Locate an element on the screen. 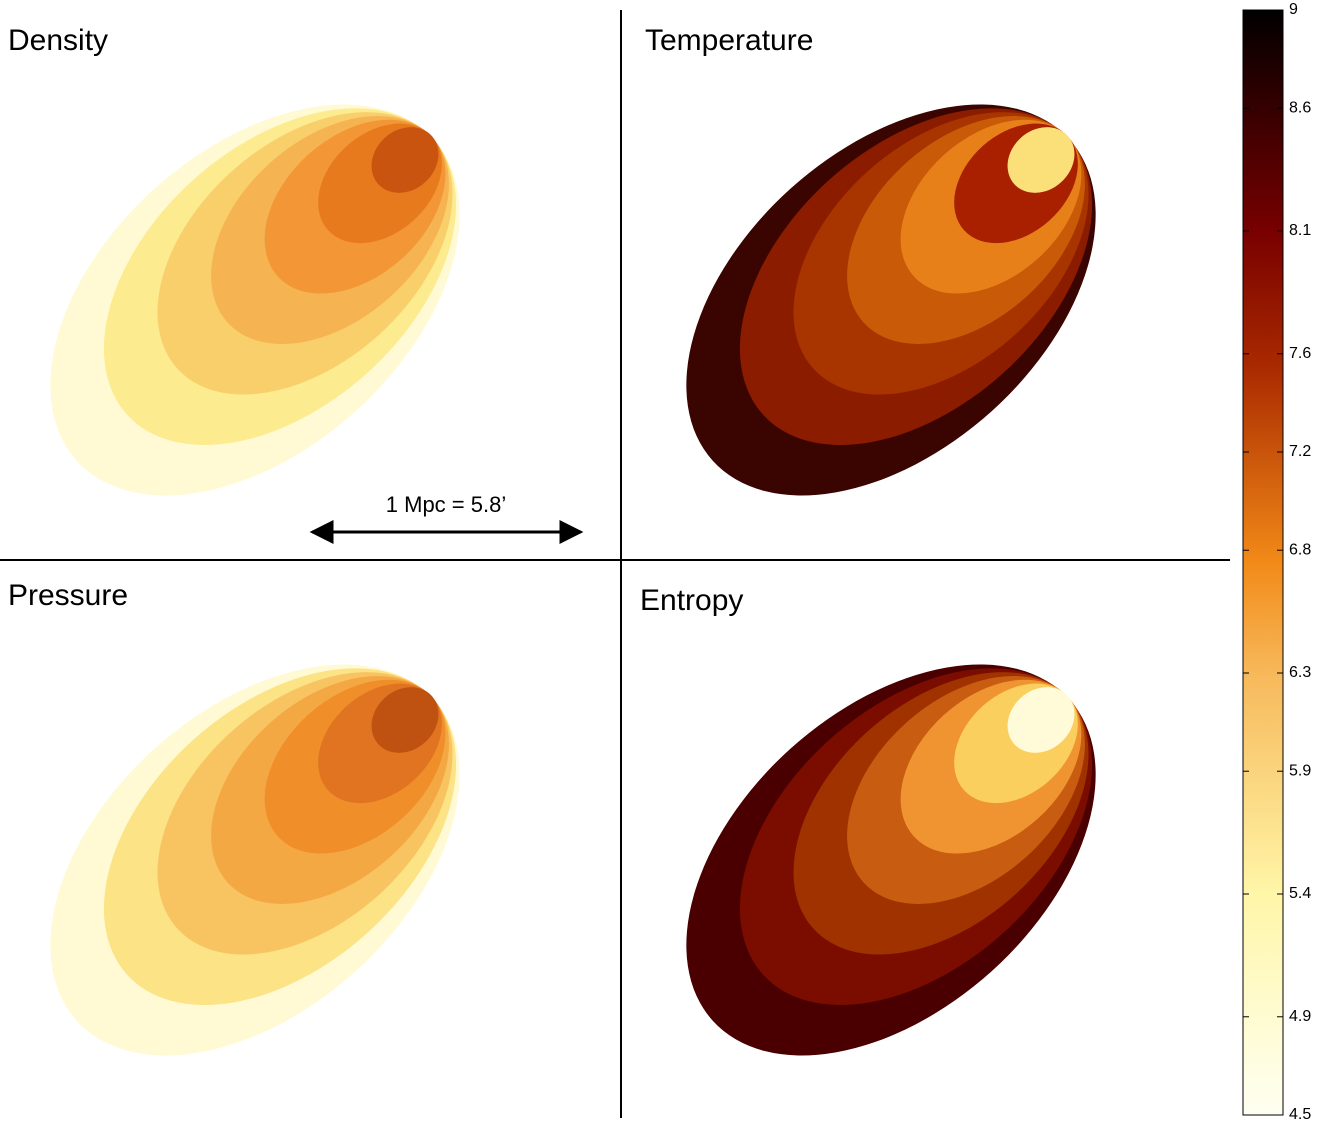  tick-label: 5.4 is located at coordinates (1300, 893).